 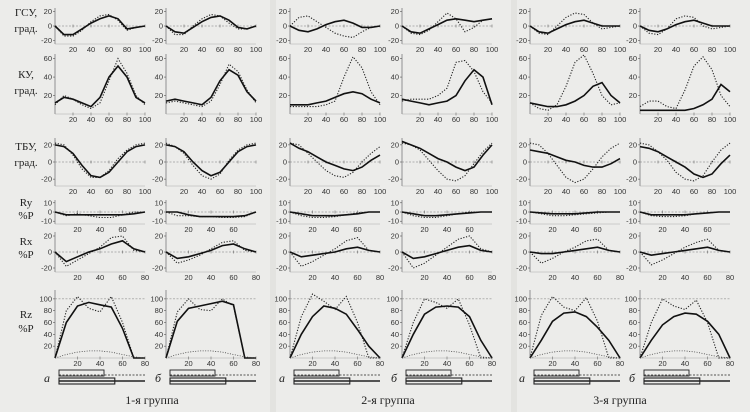 I want to click on row-label-Rz-2: %P, so click(x=25, y=329).